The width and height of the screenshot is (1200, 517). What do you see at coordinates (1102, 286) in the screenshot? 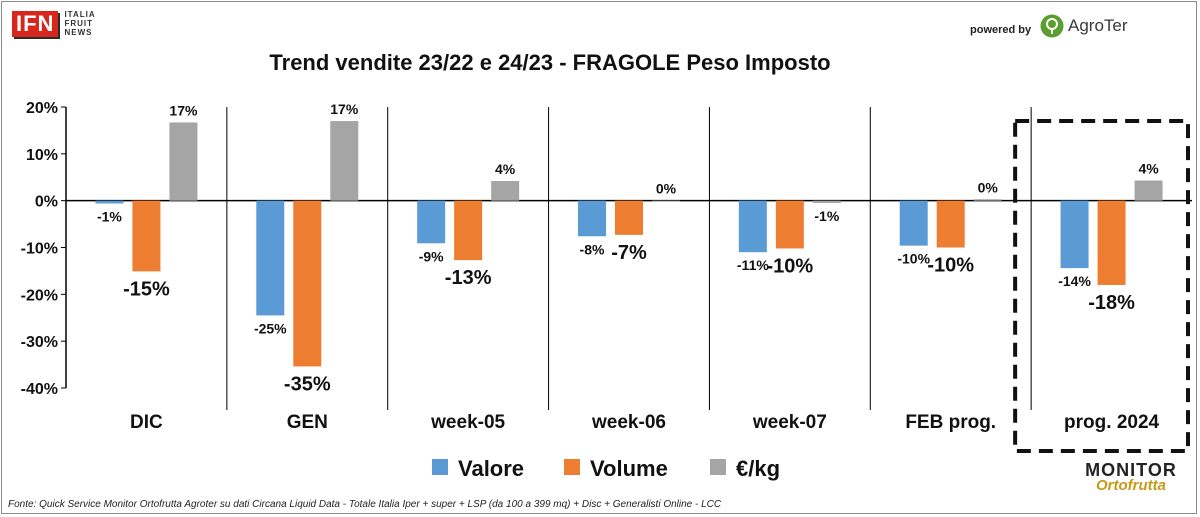
I see `highlight-box` at bounding box center [1102, 286].